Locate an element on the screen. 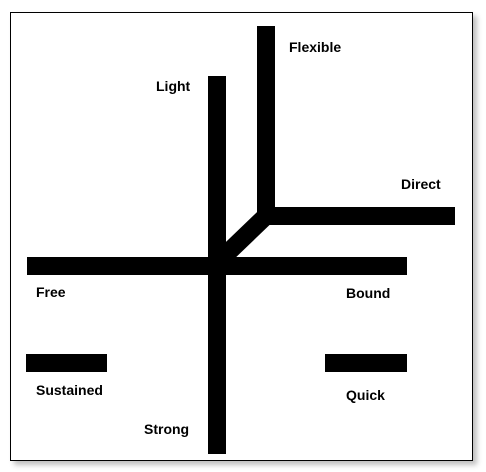 This screenshot has width=486, height=472. label-free: Free is located at coordinates (51, 292).